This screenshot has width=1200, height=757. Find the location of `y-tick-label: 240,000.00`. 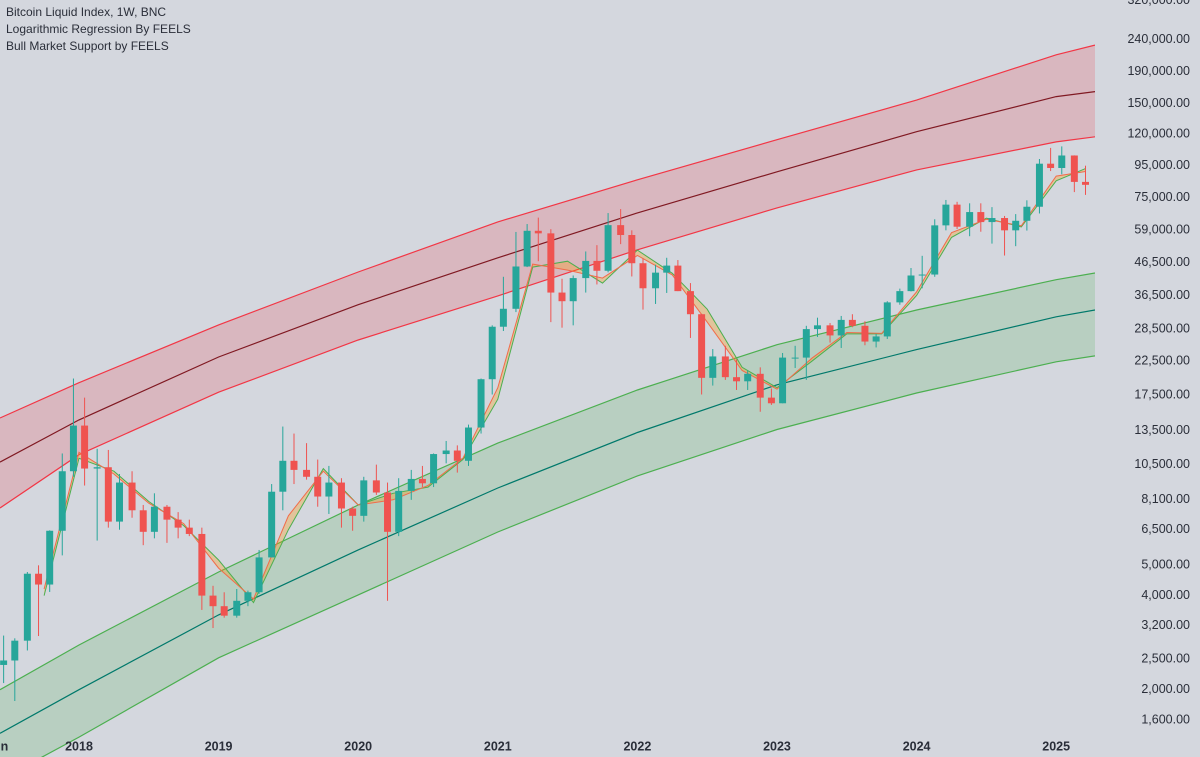

y-tick-label: 240,000.00 is located at coordinates (1158, 39).